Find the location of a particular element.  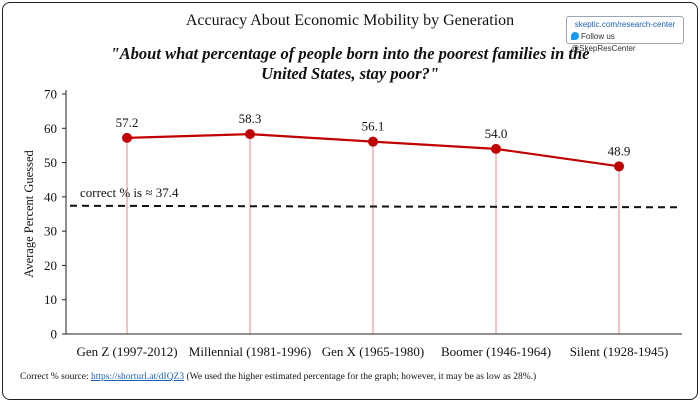

x-tick-label: Silent (1928-1945) is located at coordinates (619, 351).